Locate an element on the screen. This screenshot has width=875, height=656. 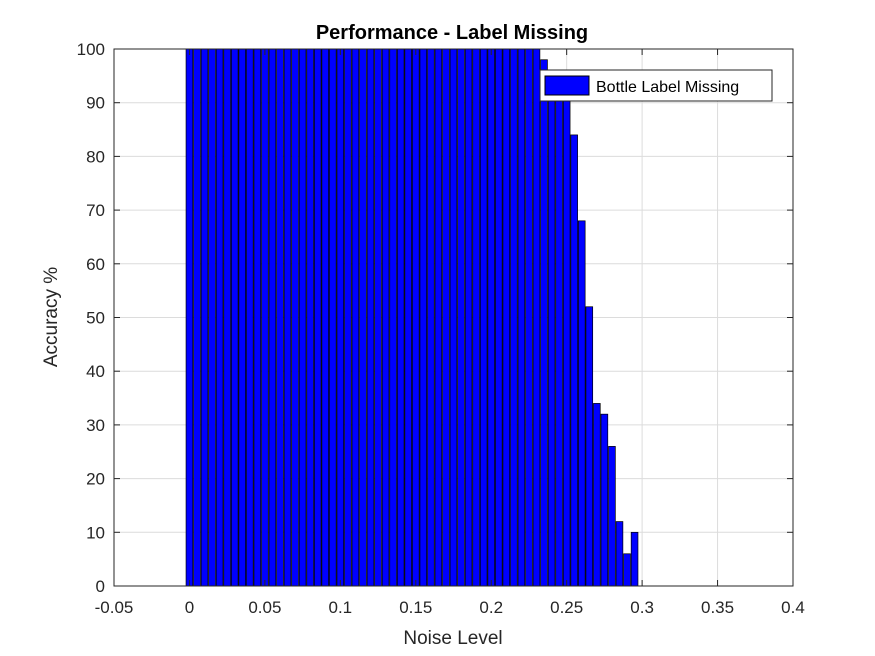
y-tick-label: 10 is located at coordinates (95, 532).